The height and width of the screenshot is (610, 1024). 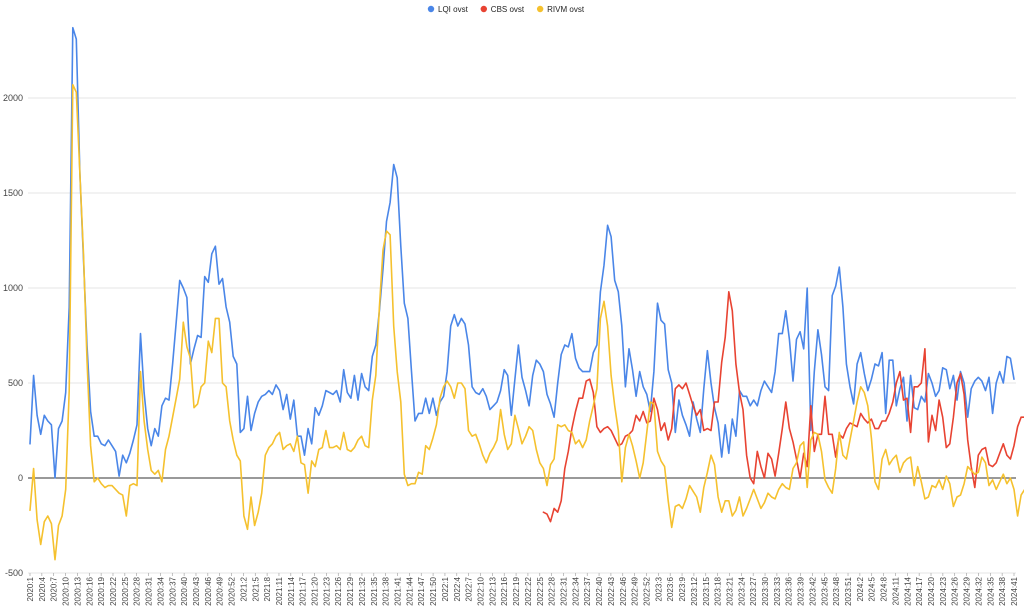 What do you see at coordinates (255, 588) in the screenshot?
I see `x-tick-label: 2021:5` at bounding box center [255, 588].